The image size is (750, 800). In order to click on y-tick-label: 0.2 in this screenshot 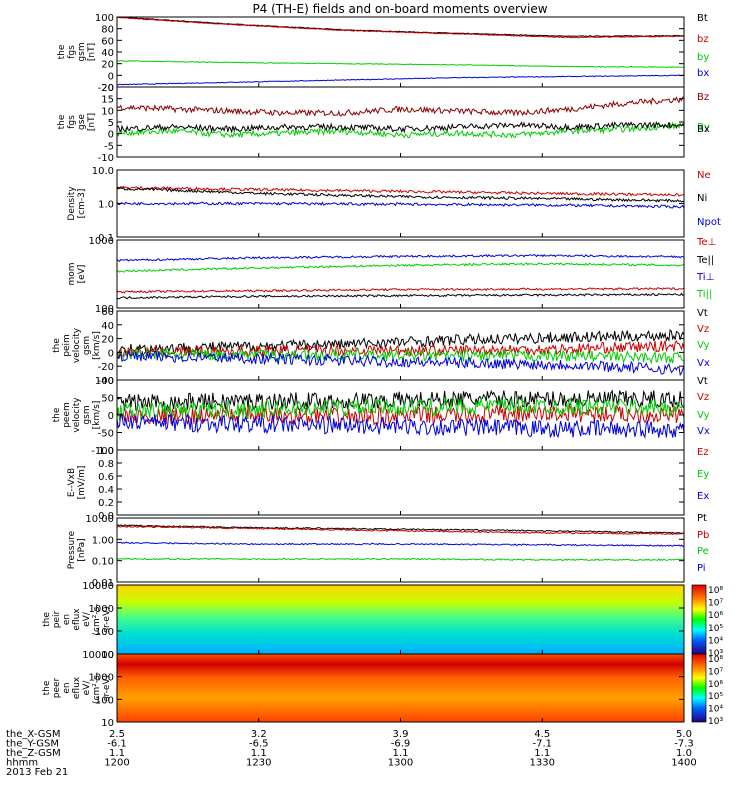, I will do `click(106, 503)`.